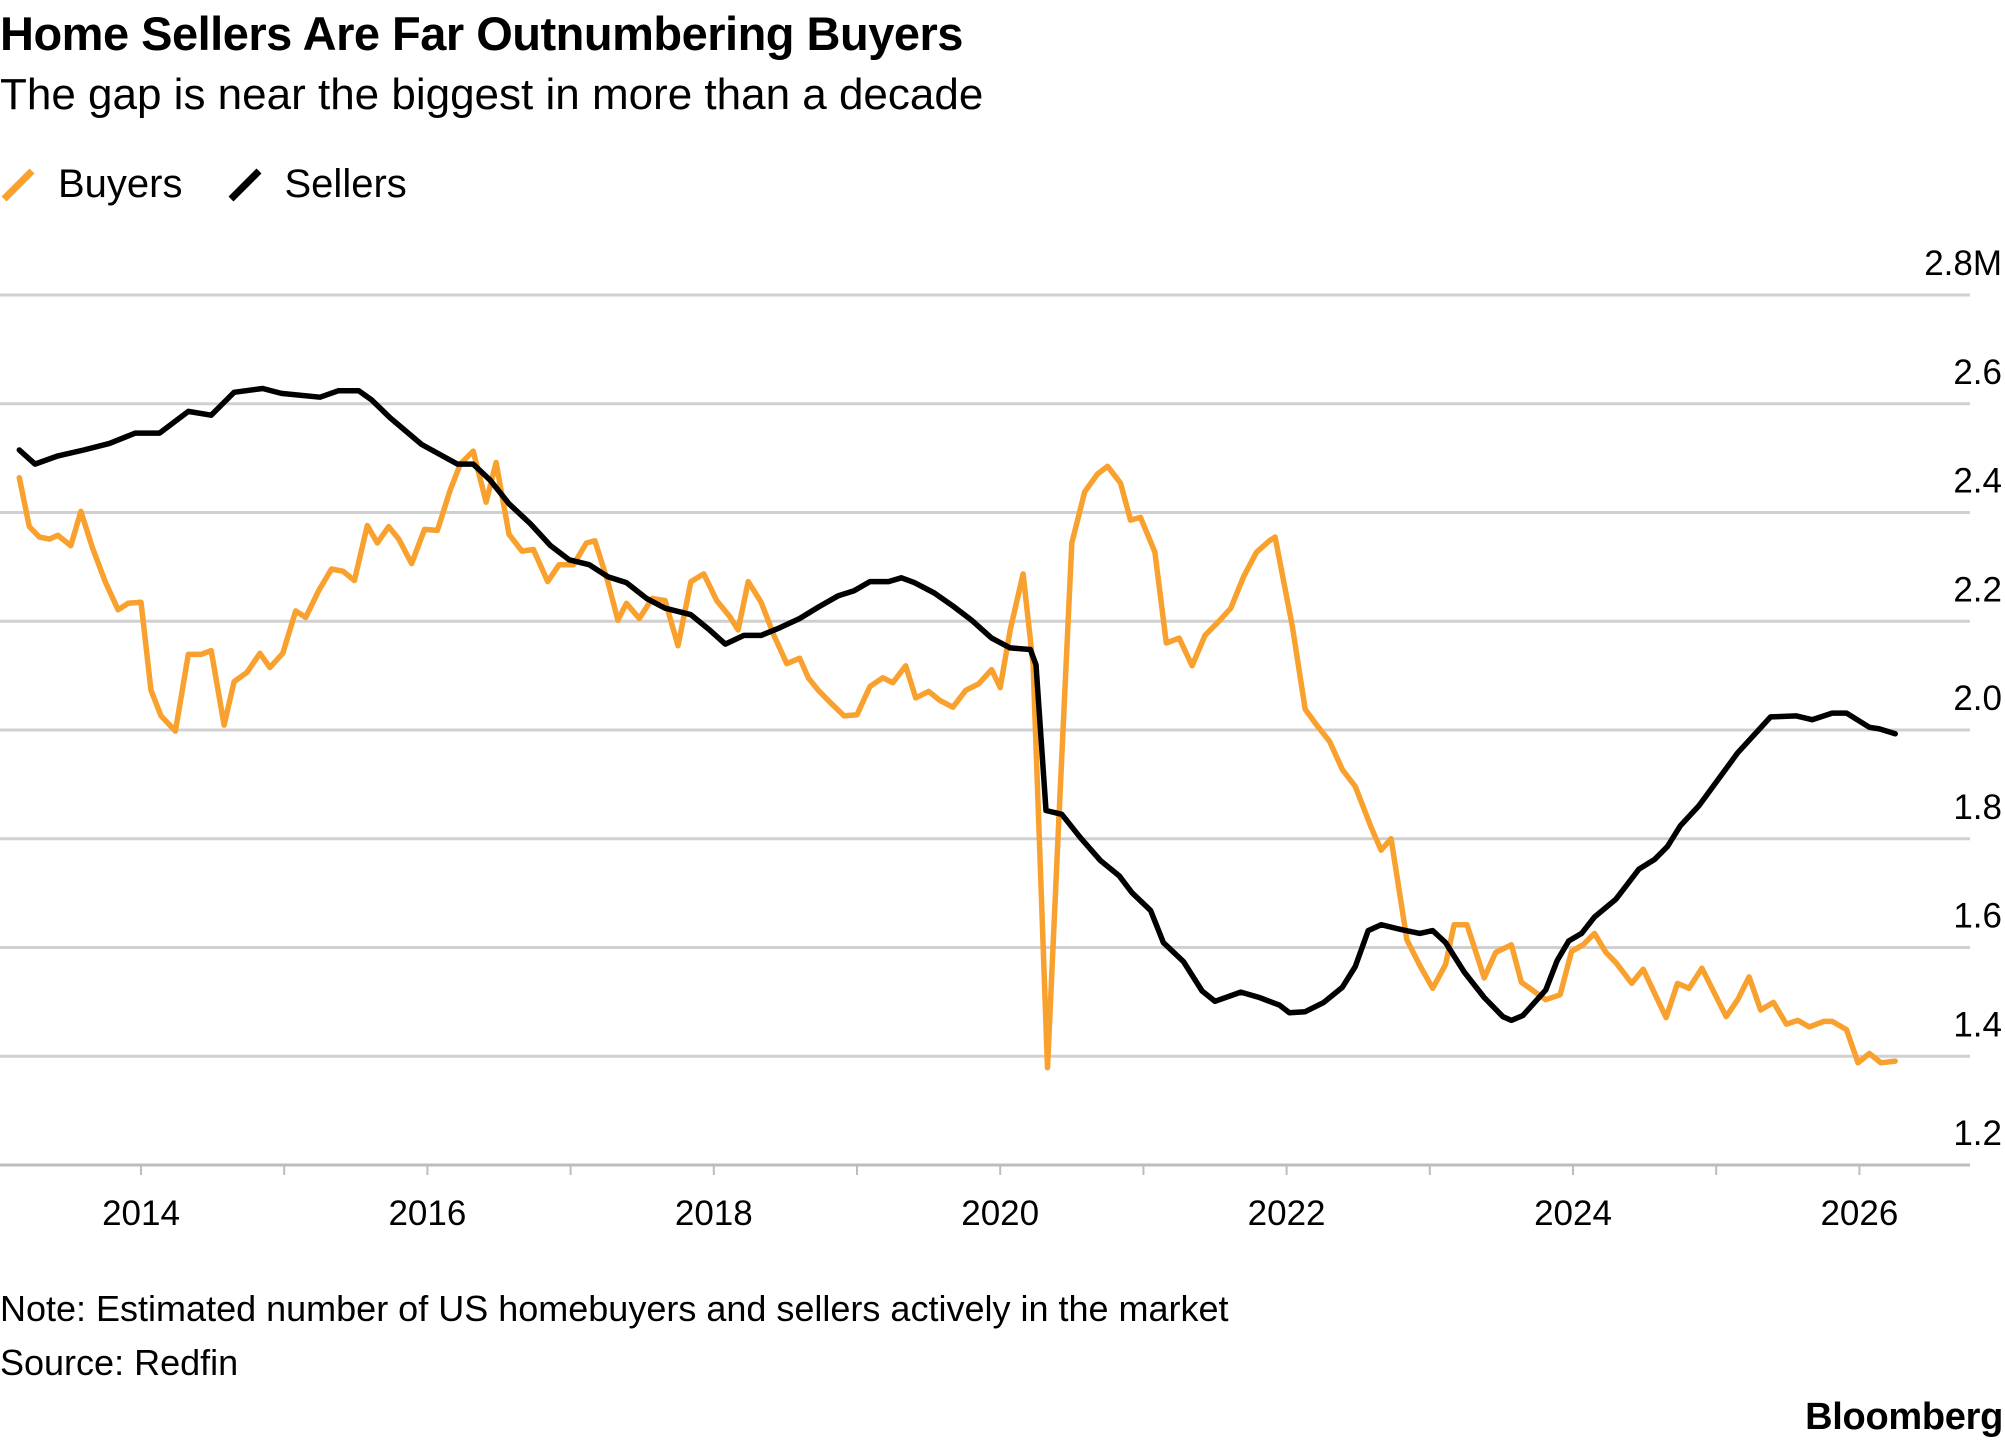 The width and height of the screenshot is (2005, 1446). Describe the element at coordinates (1859, 1213) in the screenshot. I see `x-tick-label: 2026` at that location.